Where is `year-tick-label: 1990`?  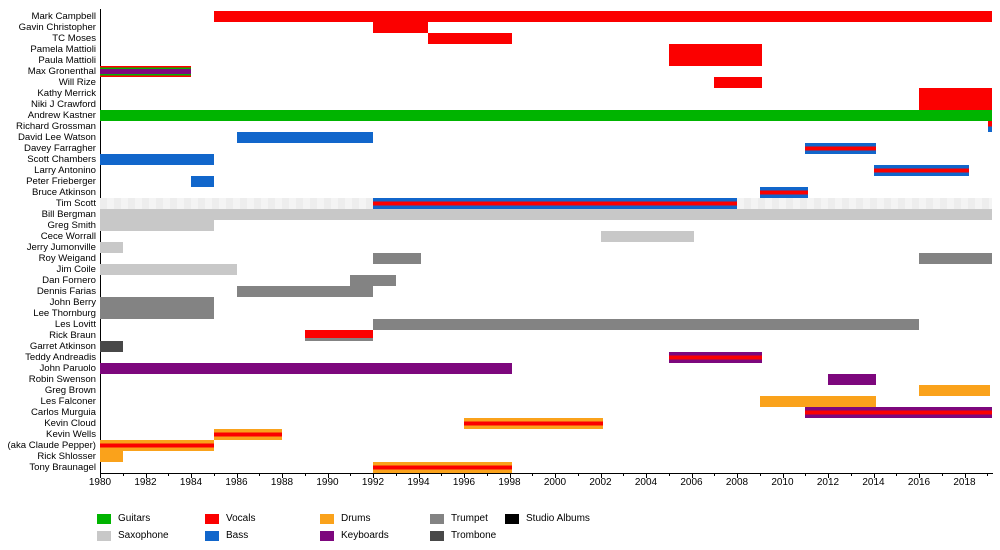
year-tick-label: 1990 is located at coordinates (327, 482).